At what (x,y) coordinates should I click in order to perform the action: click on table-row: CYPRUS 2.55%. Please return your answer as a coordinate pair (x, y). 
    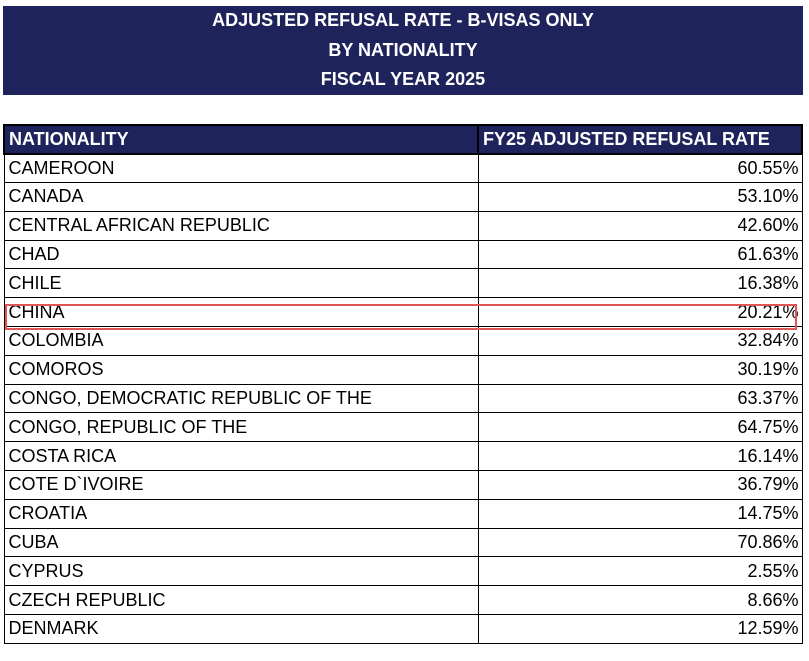
    Looking at the image, I should click on (403, 571).